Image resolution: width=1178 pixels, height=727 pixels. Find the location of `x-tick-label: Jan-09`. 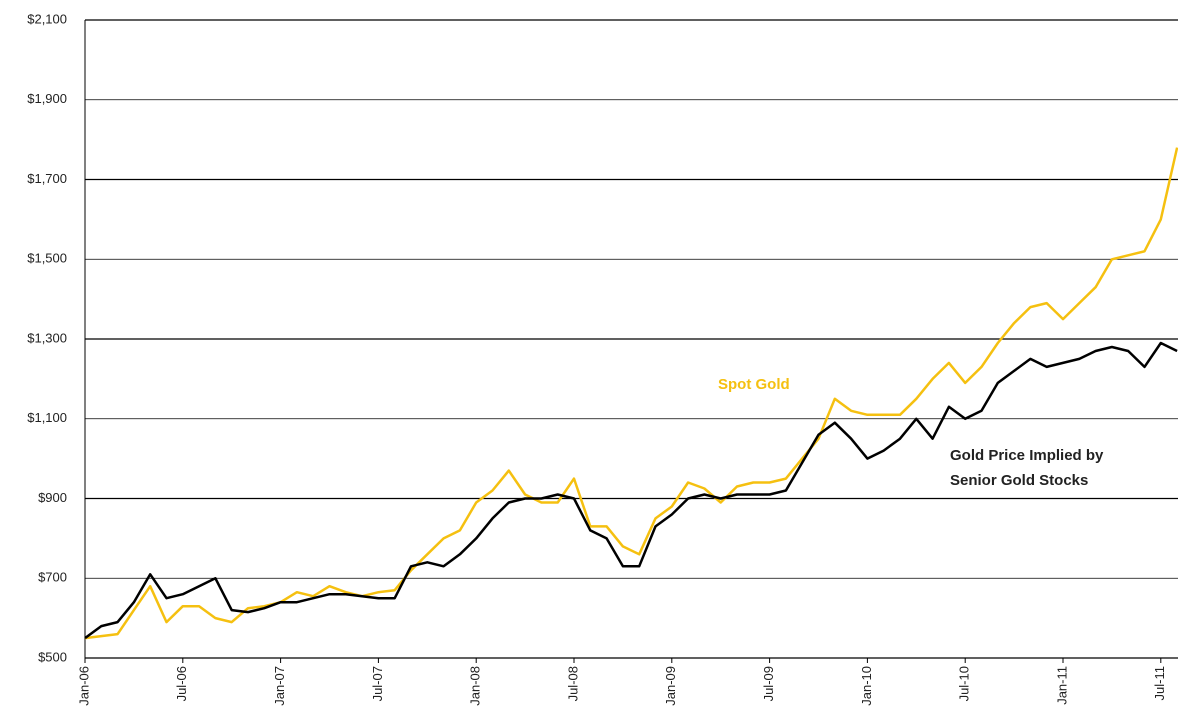

x-tick-label: Jan-09 is located at coordinates (670, 686).